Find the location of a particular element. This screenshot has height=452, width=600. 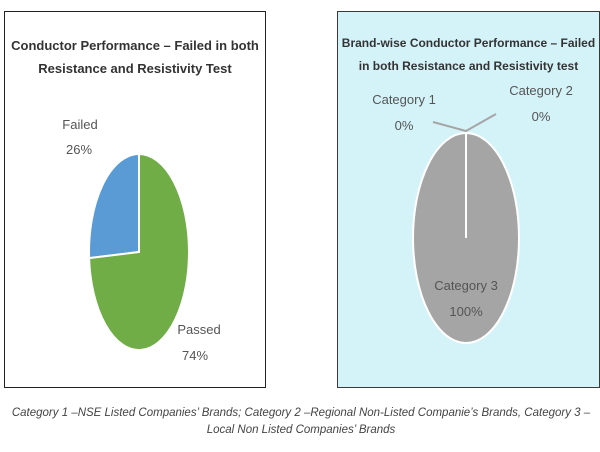

label-category-3-name: Category 3 is located at coordinates (466, 285).